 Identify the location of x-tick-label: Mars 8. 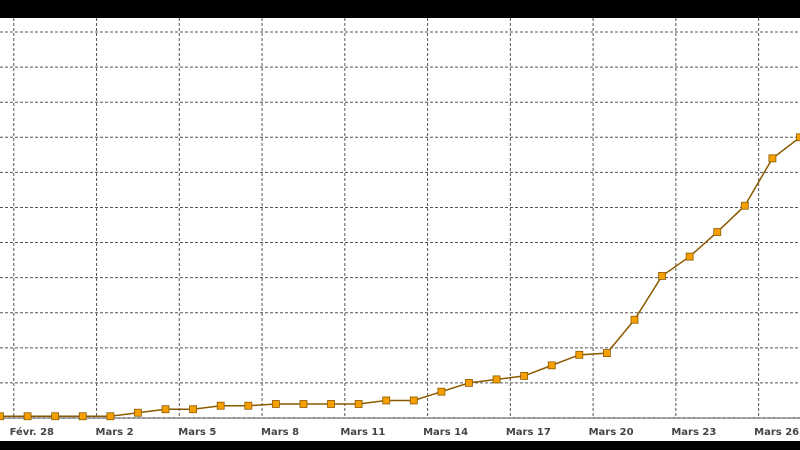
(280, 432).